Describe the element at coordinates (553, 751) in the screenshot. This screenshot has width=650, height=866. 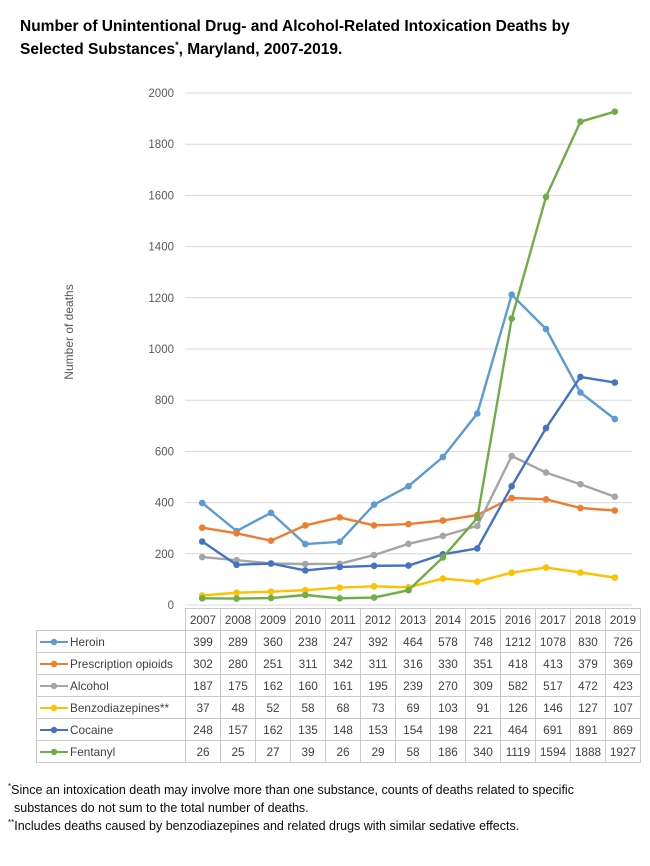
I see `value-cell: 1594` at that location.